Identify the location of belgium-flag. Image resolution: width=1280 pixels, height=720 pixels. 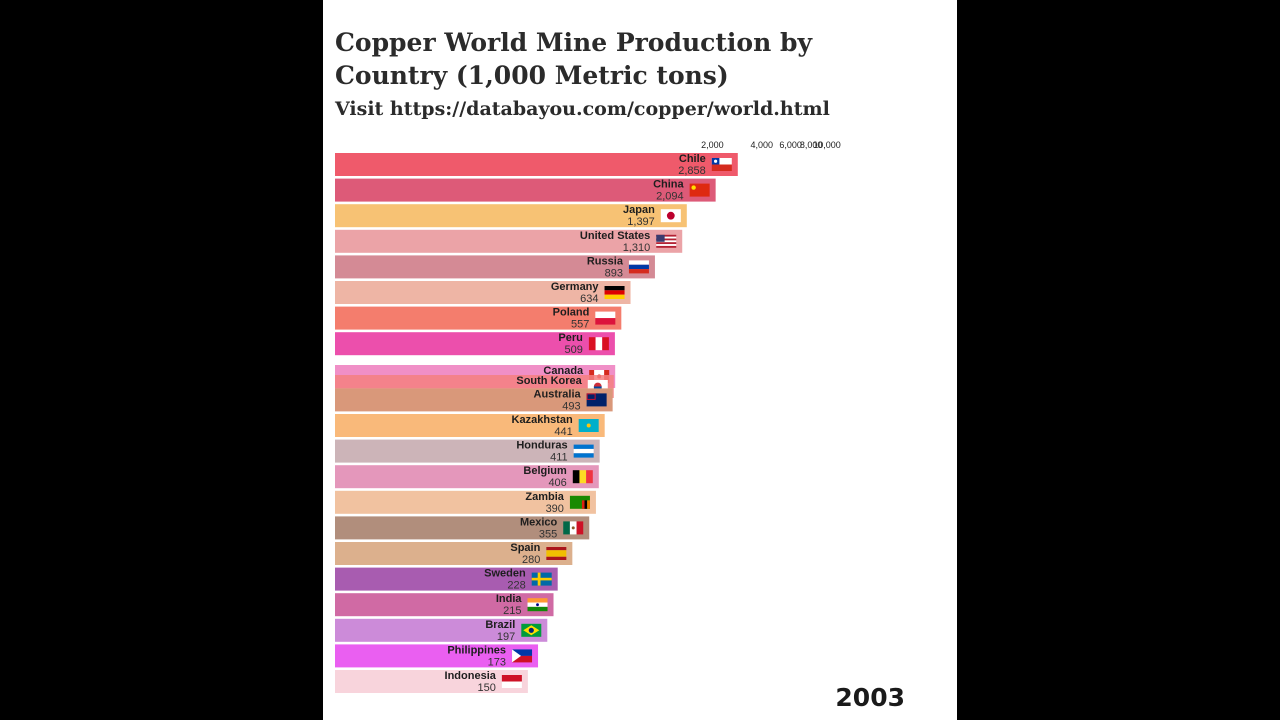
(582, 477).